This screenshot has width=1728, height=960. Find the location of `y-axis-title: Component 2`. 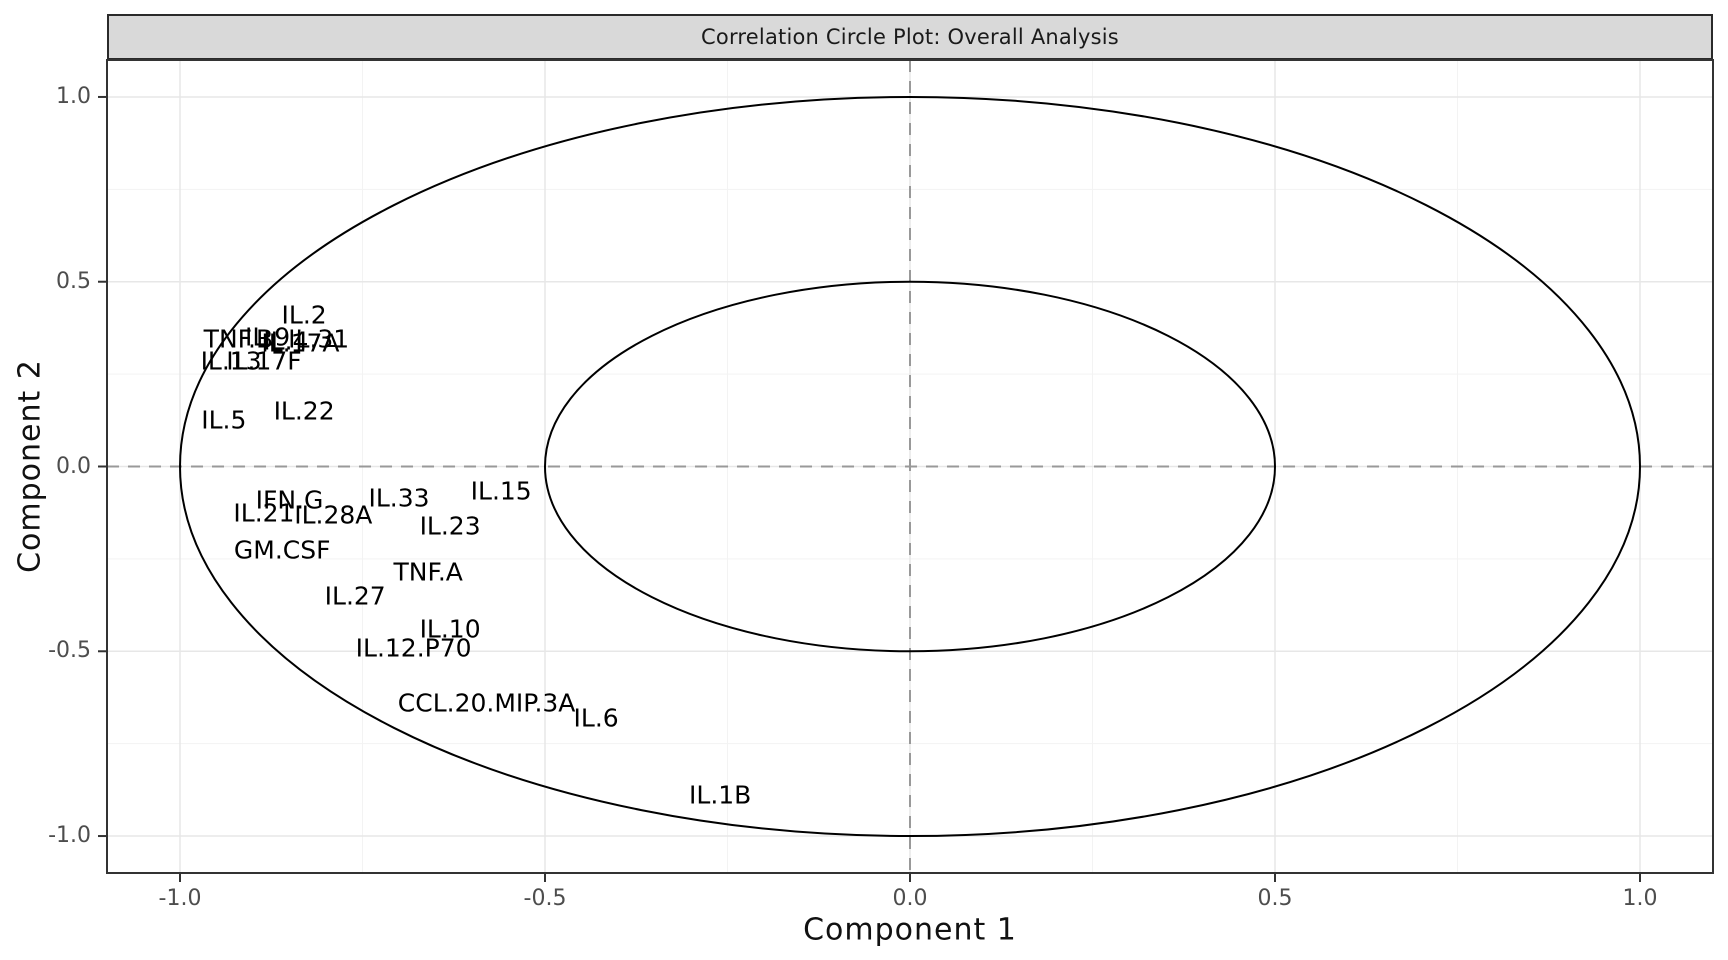

y-axis-title: Component 2 is located at coordinates (30, 466).